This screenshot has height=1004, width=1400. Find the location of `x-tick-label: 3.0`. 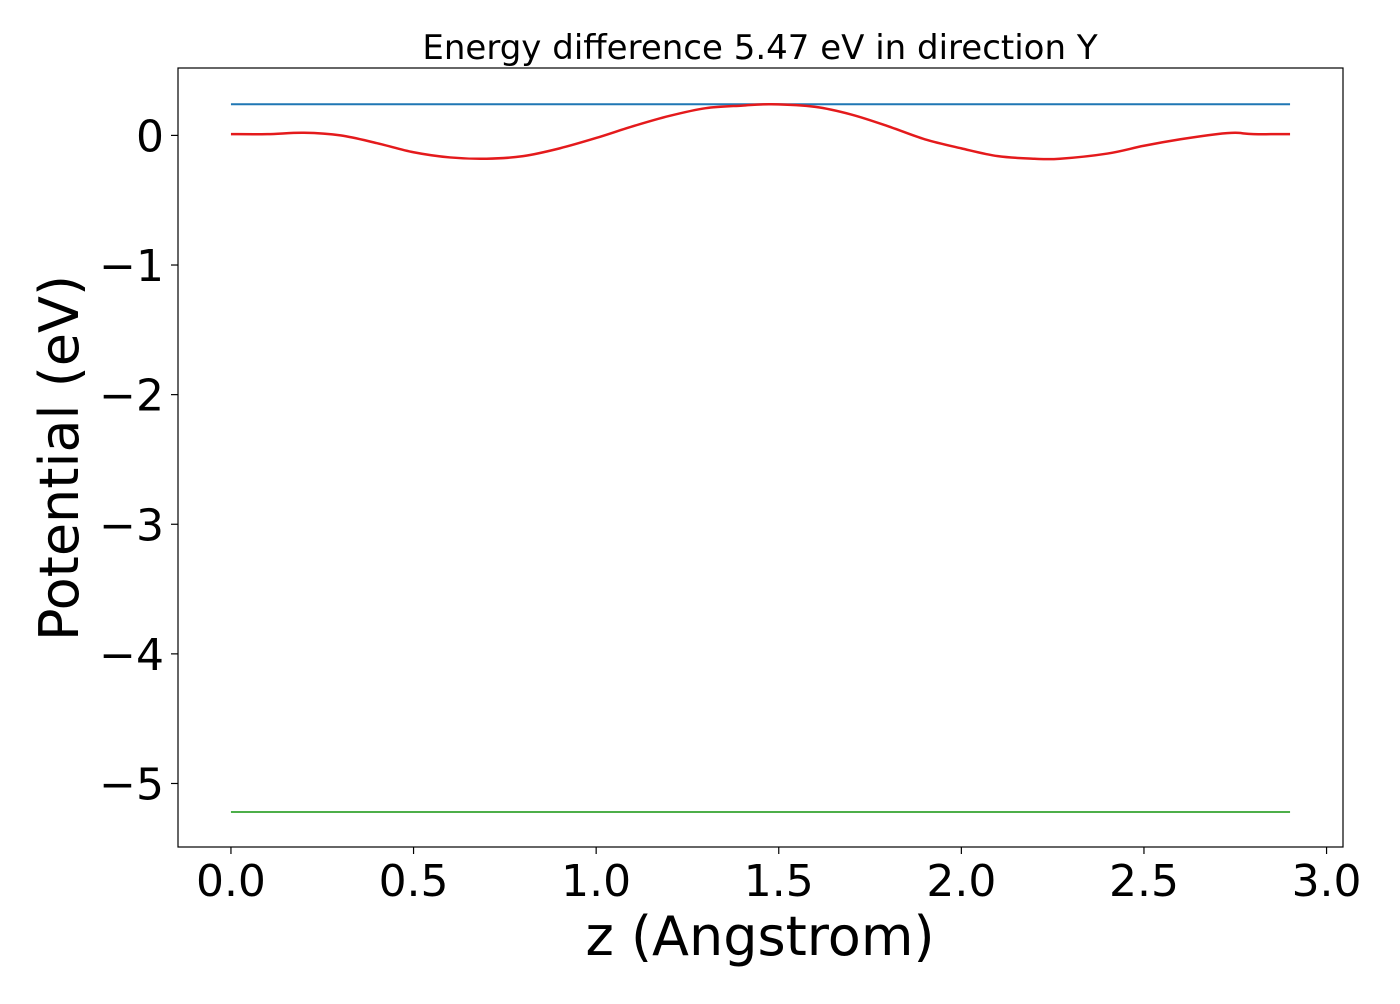

x-tick-label: 3.0 is located at coordinates (1327, 881).